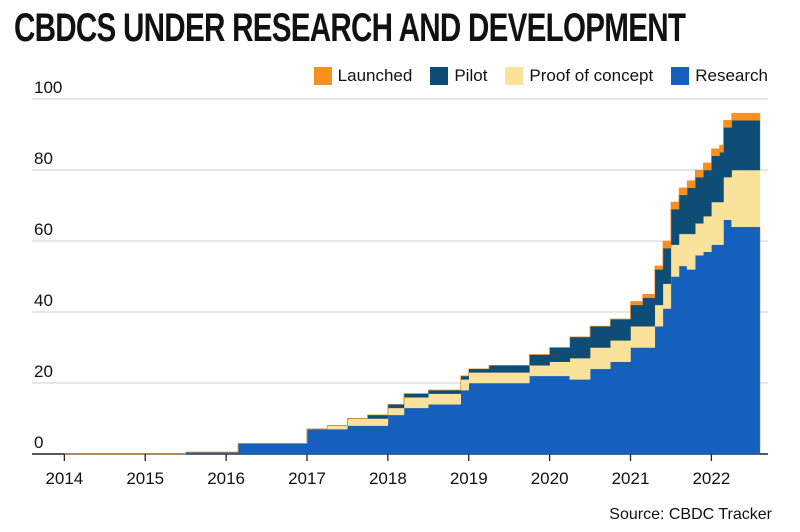 The width and height of the screenshot is (800, 532). Describe the element at coordinates (731, 75) in the screenshot. I see `legend-label: Research` at that location.